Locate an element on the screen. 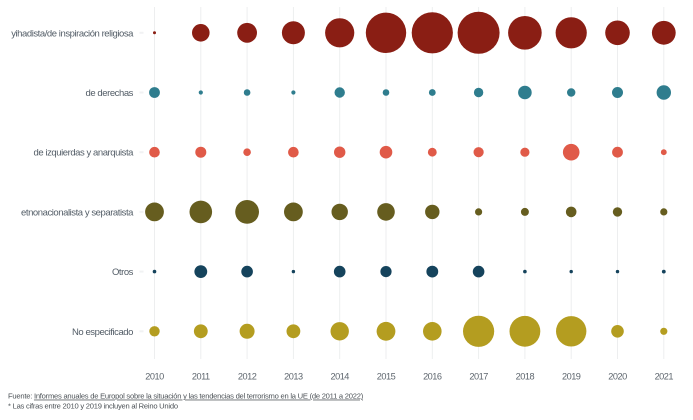 The image size is (693, 420). svg-text: de derechas is located at coordinates (110, 93).